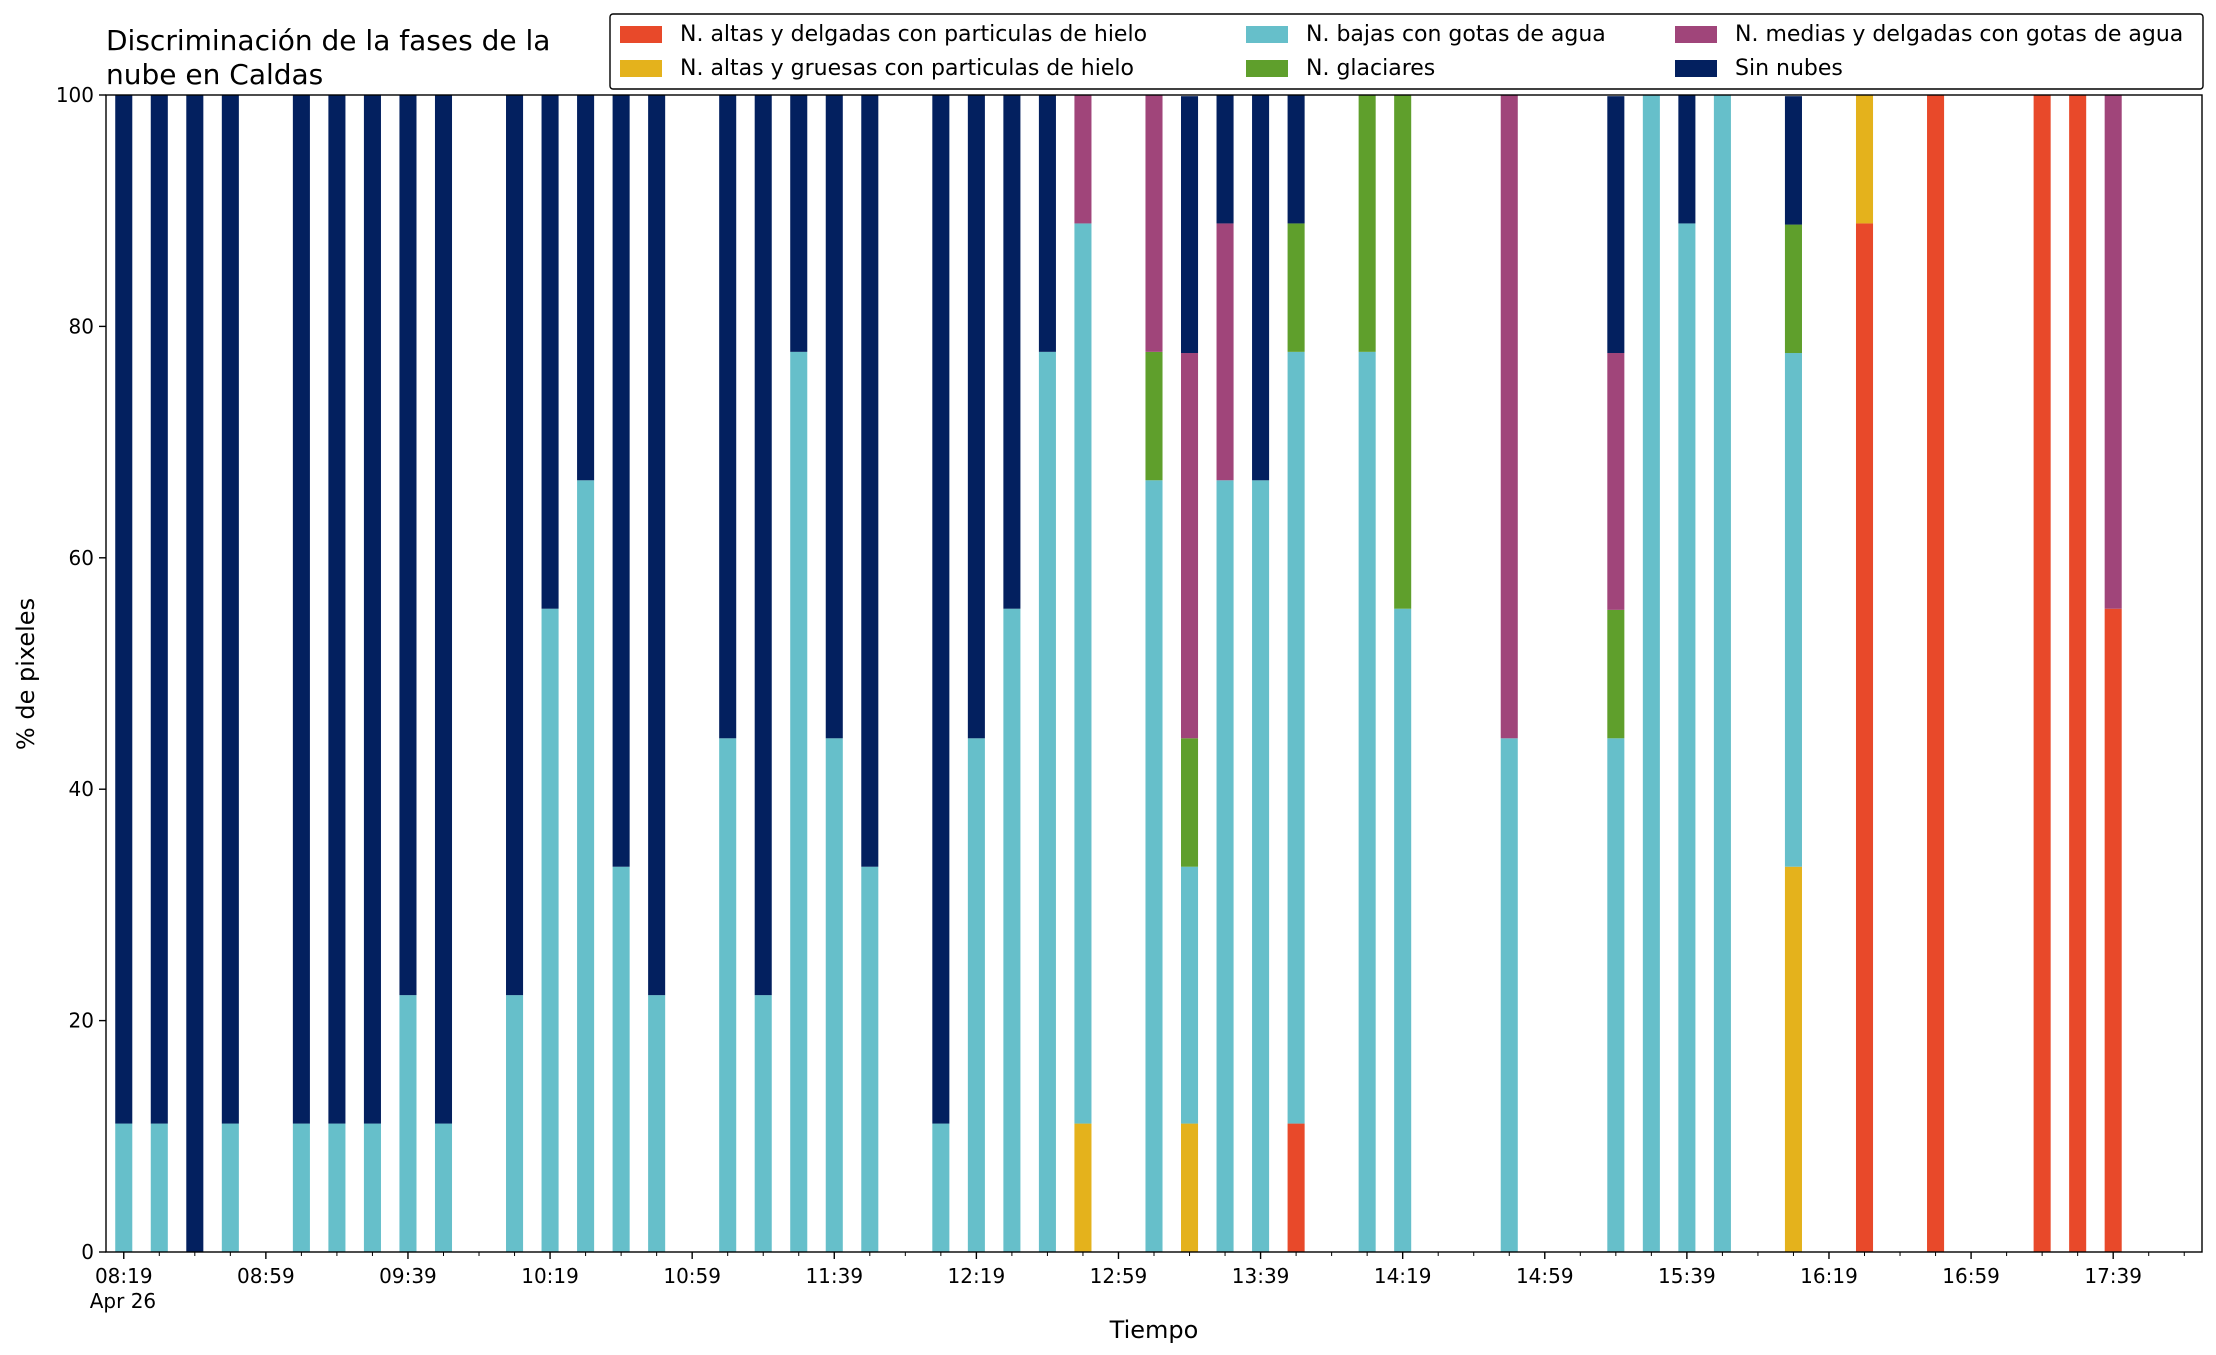 The image size is (2216, 1355). Describe the element at coordinates (75, 95) in the screenshot. I see `y-tick-label: 100` at that location.